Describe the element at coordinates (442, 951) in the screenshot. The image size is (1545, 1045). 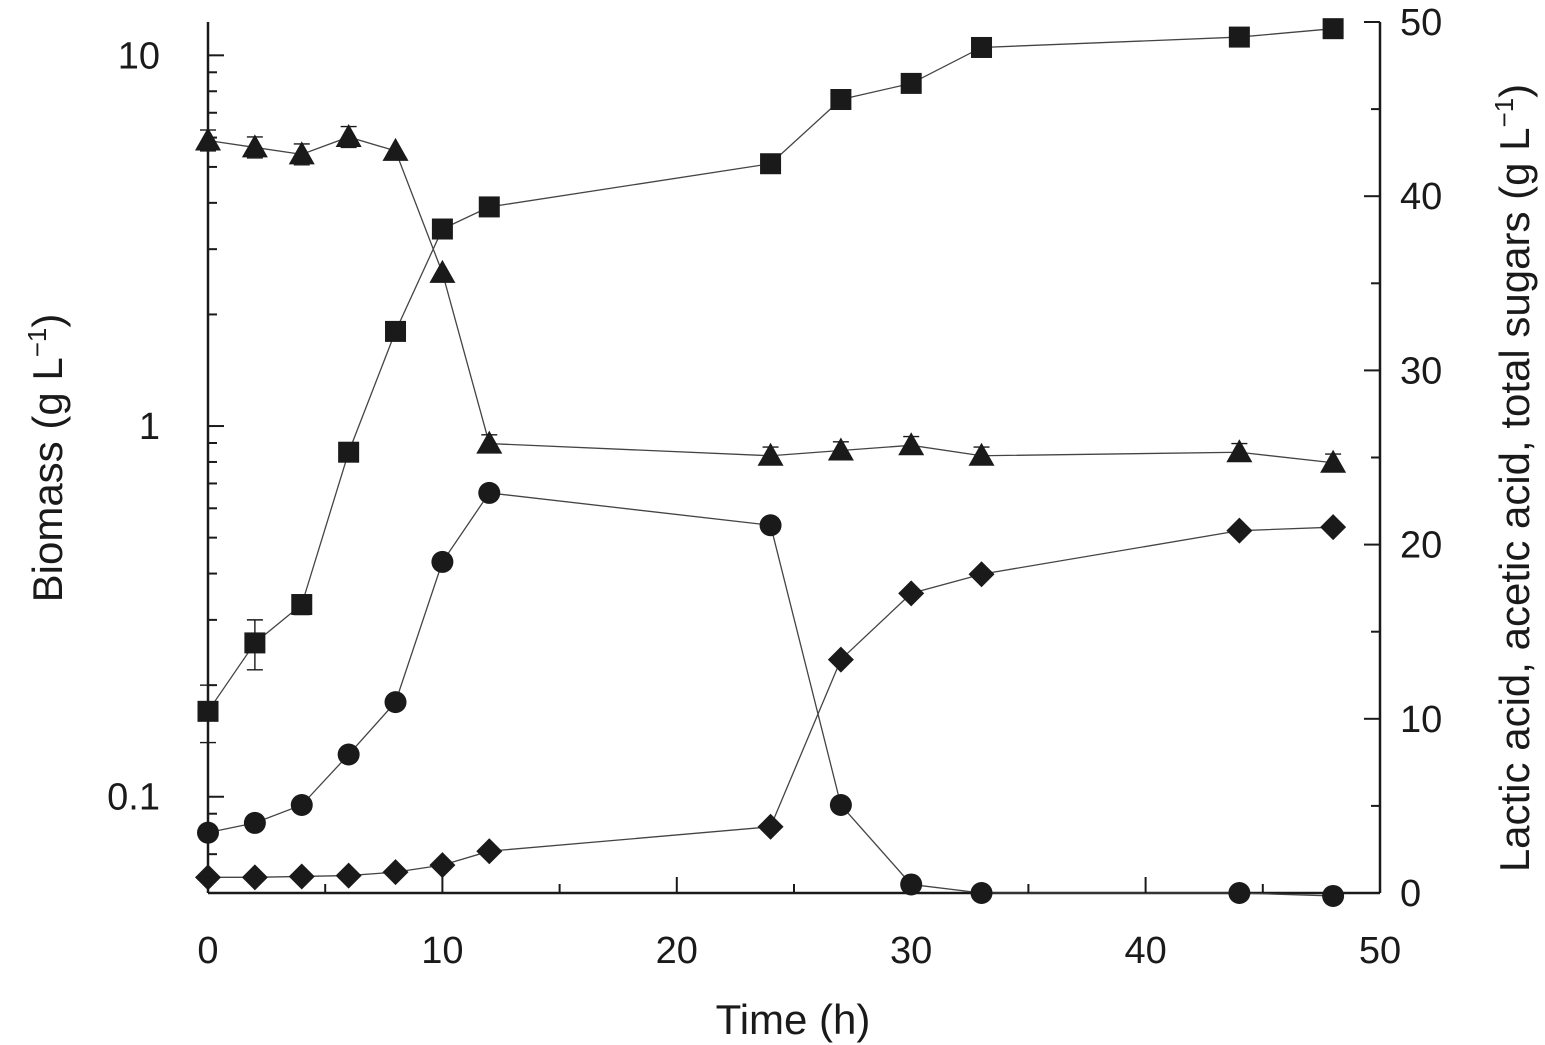
I see `x-tick-label: 10` at that location.